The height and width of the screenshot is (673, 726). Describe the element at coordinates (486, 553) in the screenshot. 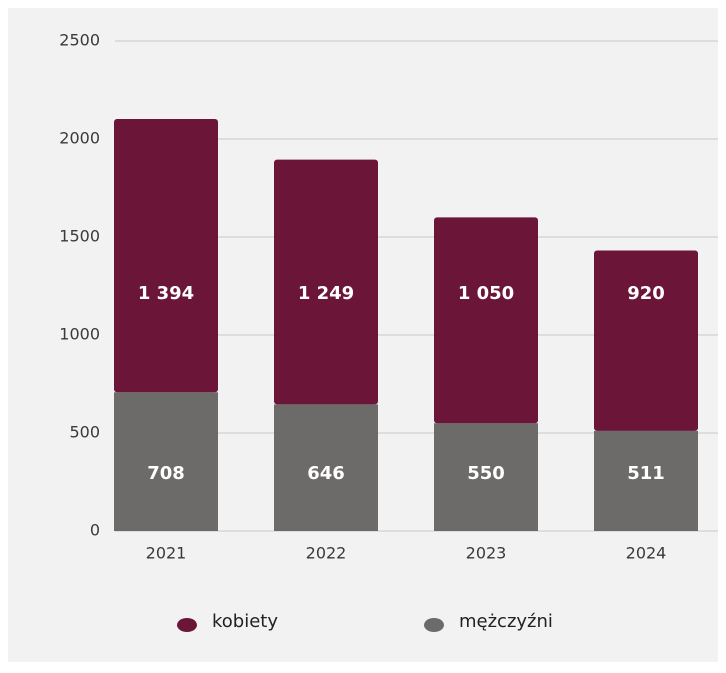

I see `x-tick-label: 2023` at that location.